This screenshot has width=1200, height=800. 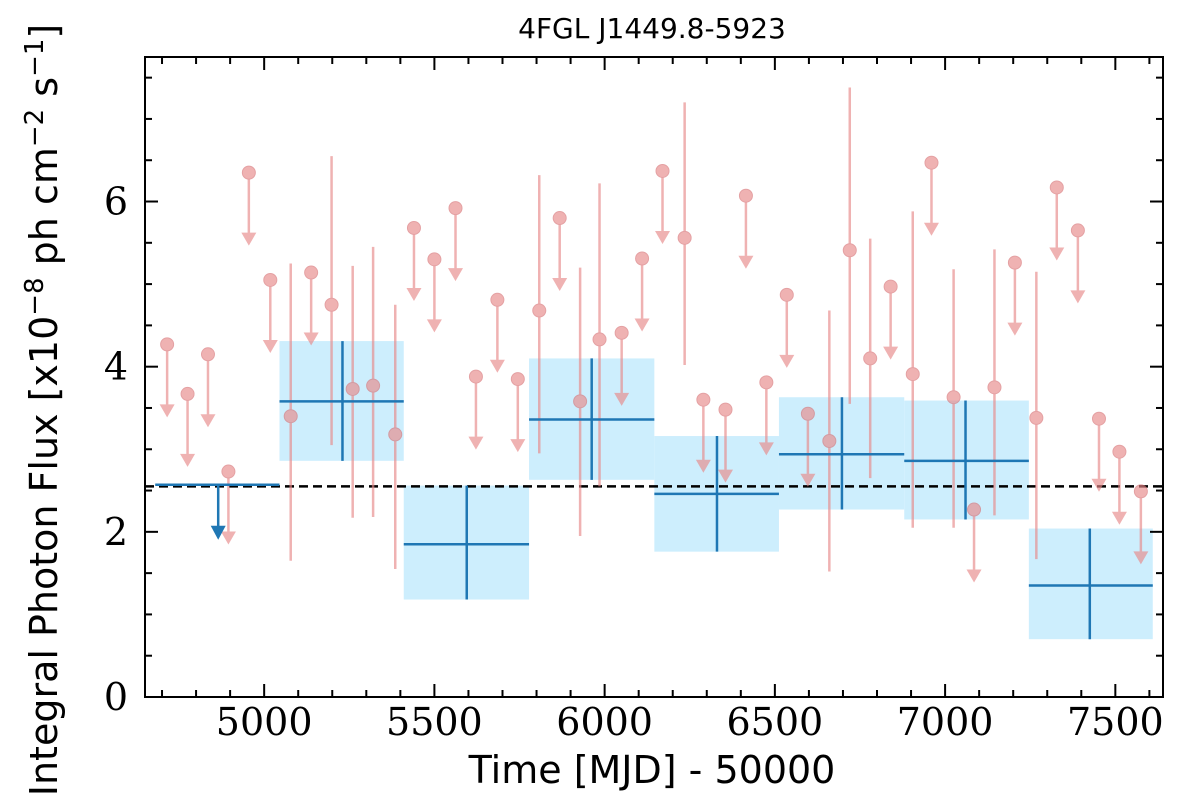 I want to click on x-tick-label: 6000, so click(x=604, y=722).